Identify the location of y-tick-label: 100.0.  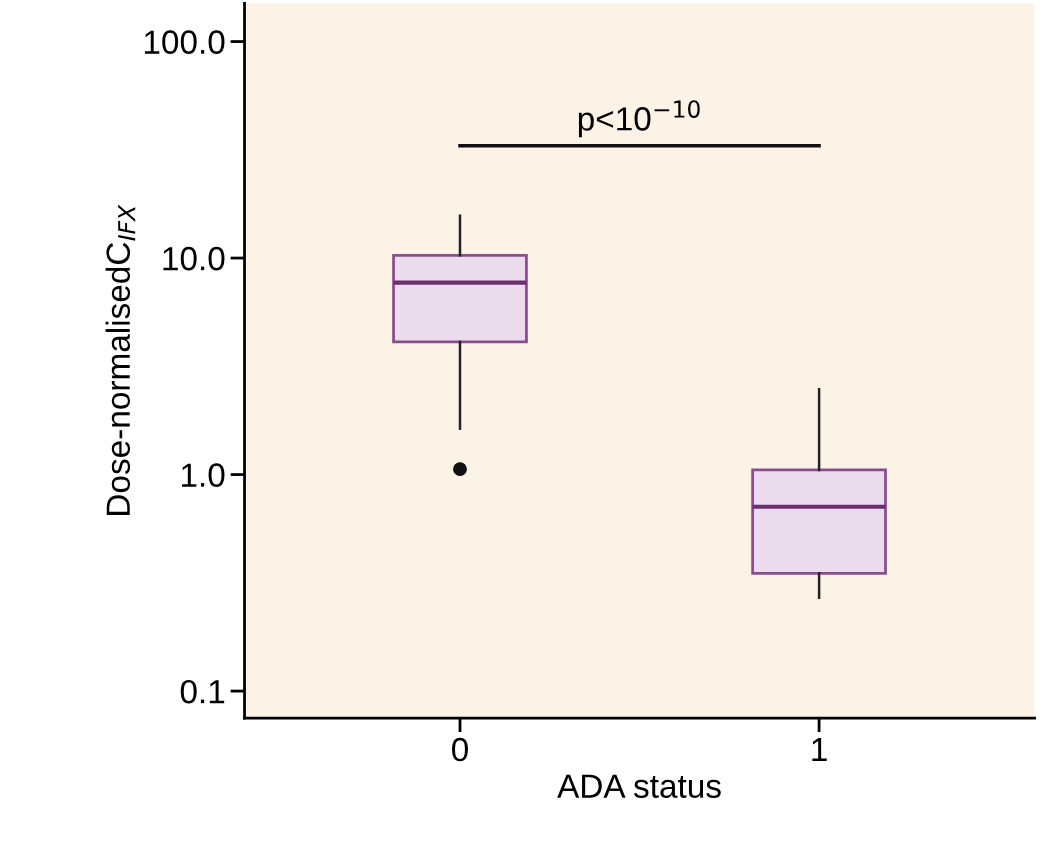
(184, 42).